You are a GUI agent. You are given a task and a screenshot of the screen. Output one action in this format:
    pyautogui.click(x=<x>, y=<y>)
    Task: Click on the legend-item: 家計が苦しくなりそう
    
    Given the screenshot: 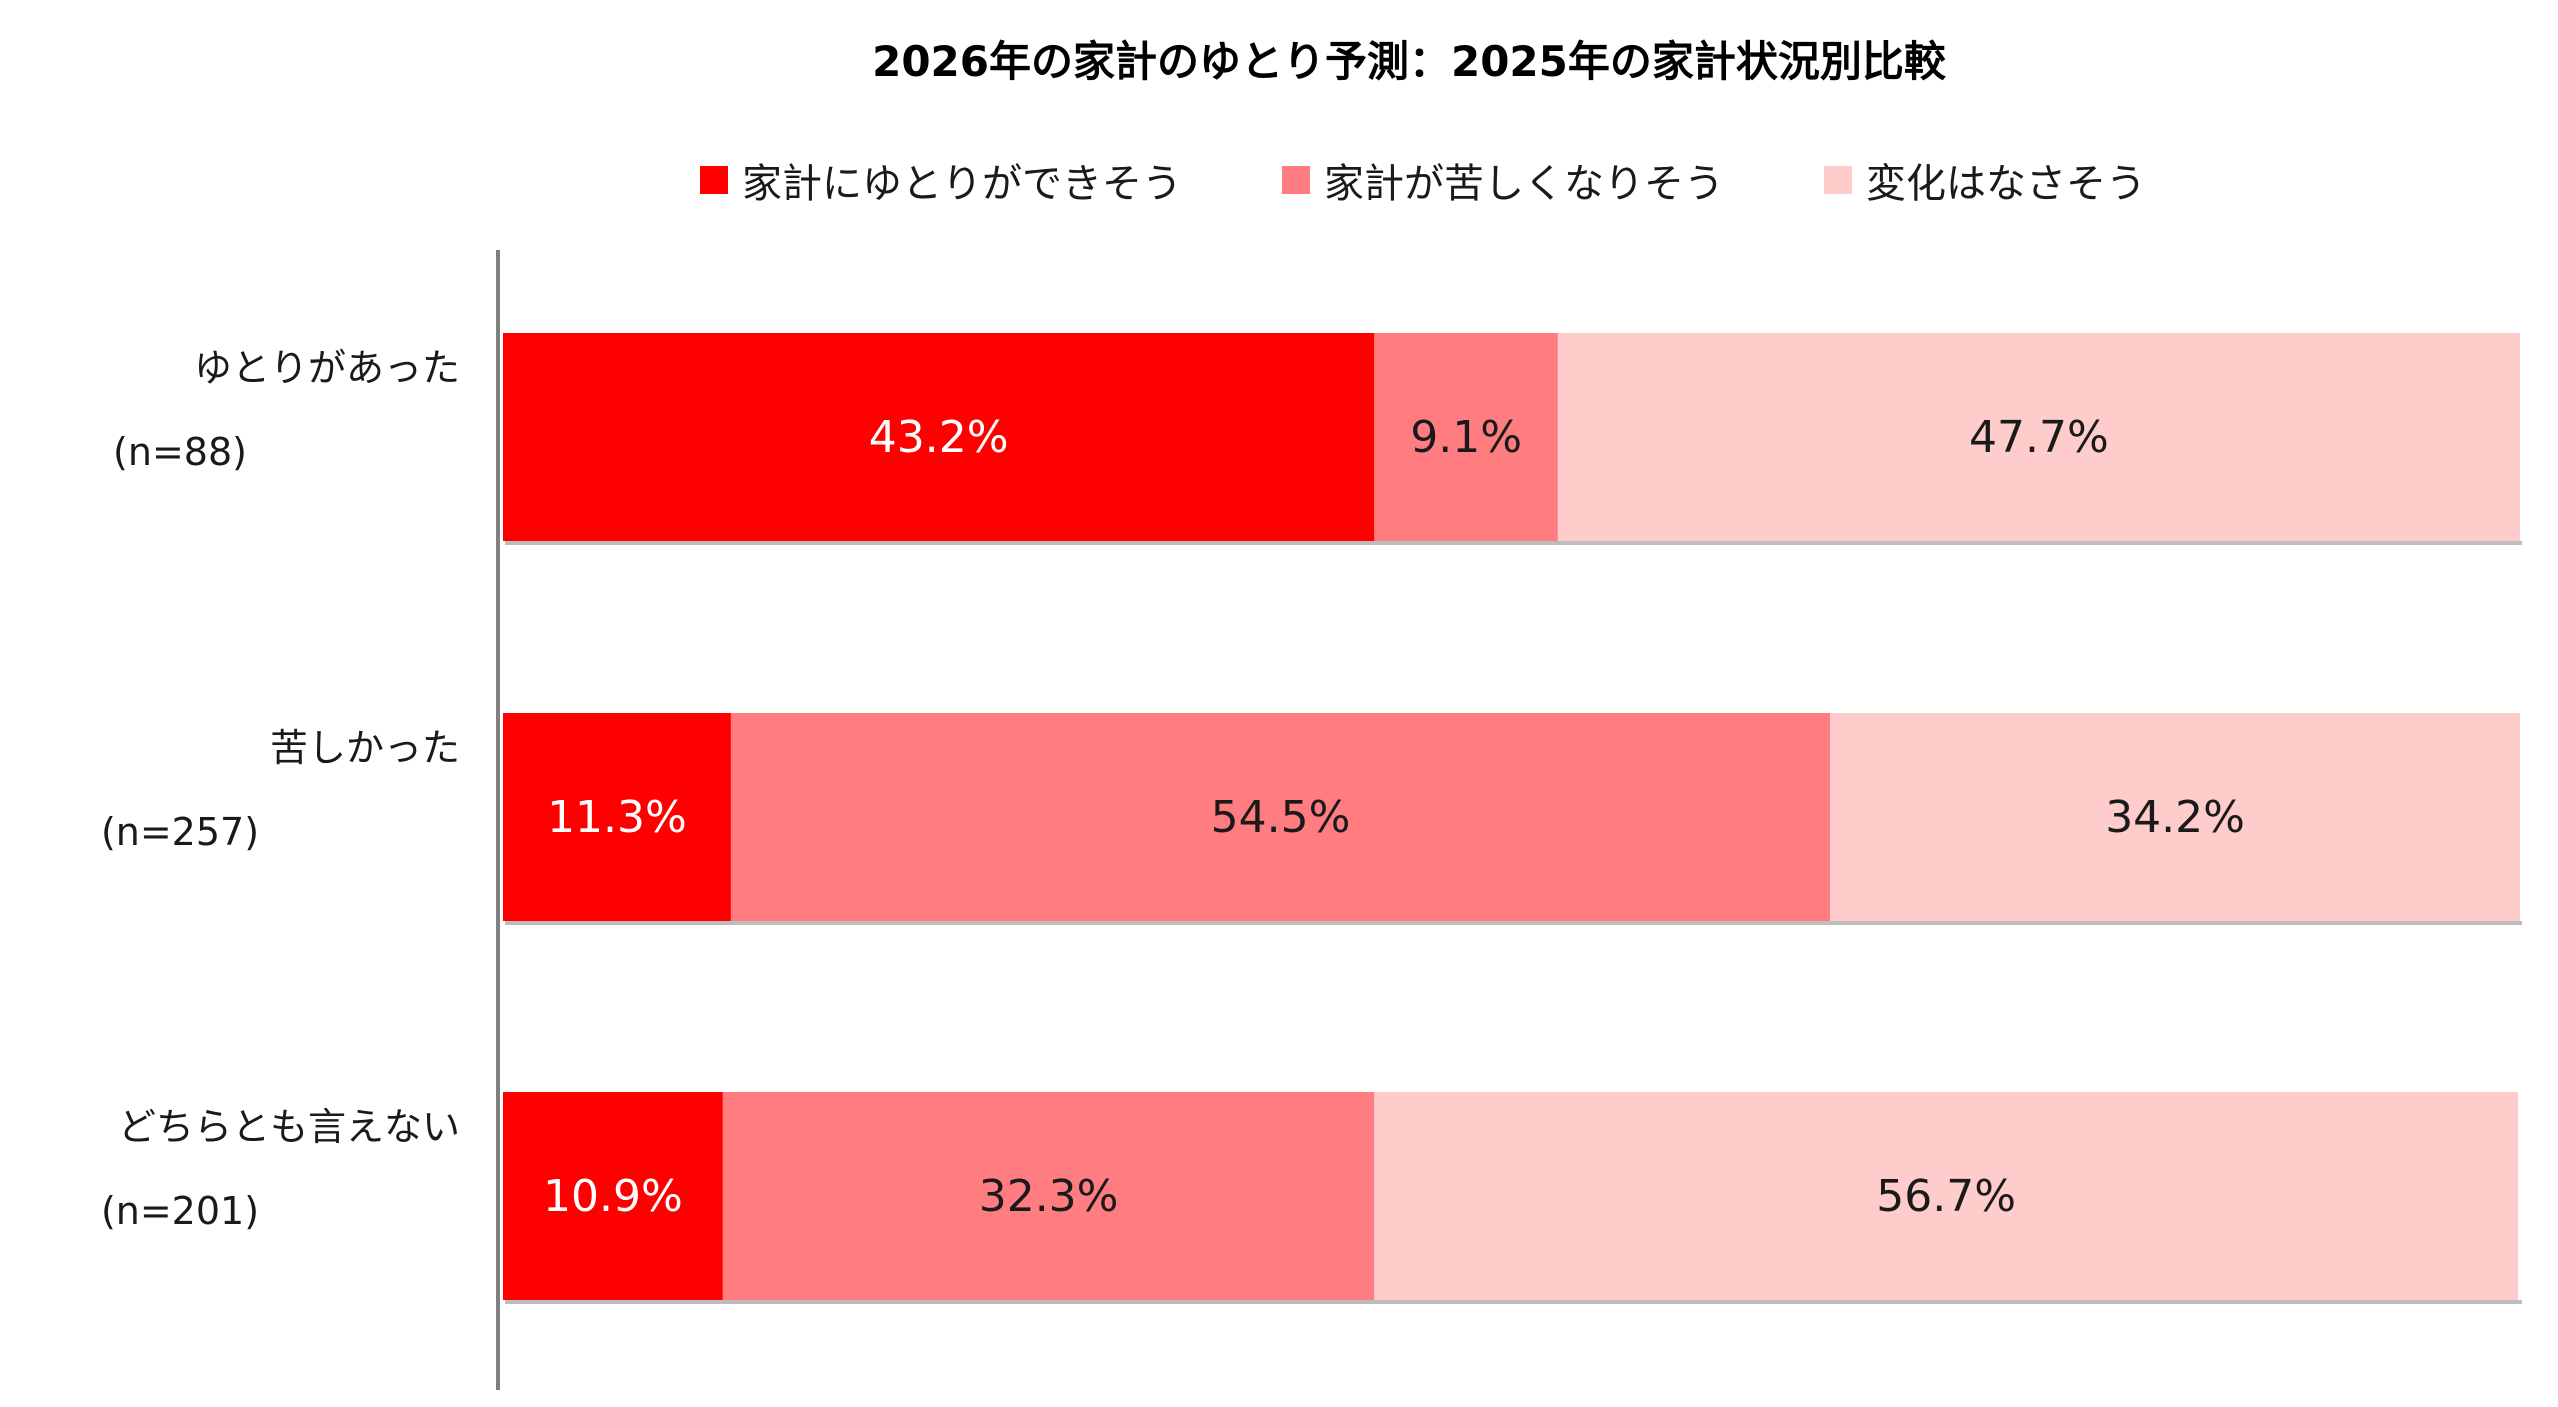 What is the action you would take?
    pyautogui.click(x=1503, y=180)
    